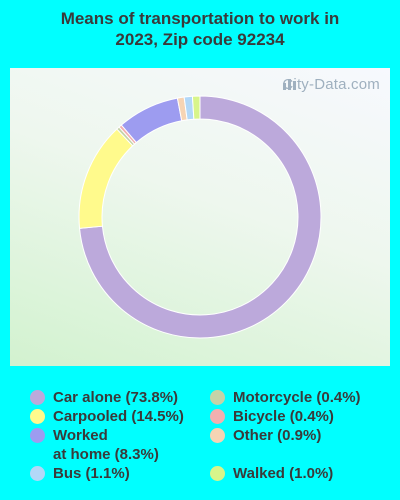  I want to click on legend-swatch-bus, so click(37, 473).